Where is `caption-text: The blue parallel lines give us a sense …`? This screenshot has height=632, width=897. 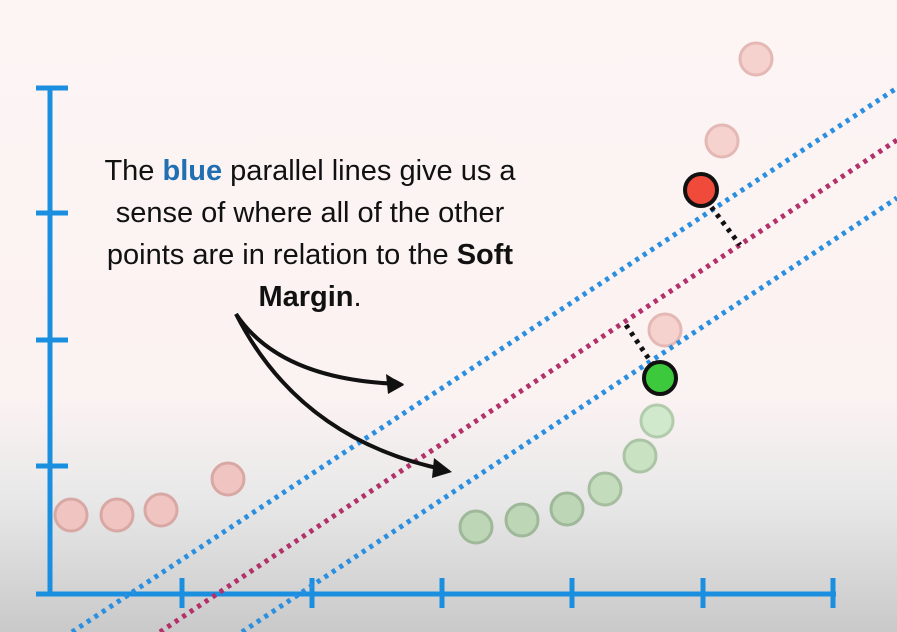 caption-text: The blue parallel lines give us a sense … is located at coordinates (310, 234).